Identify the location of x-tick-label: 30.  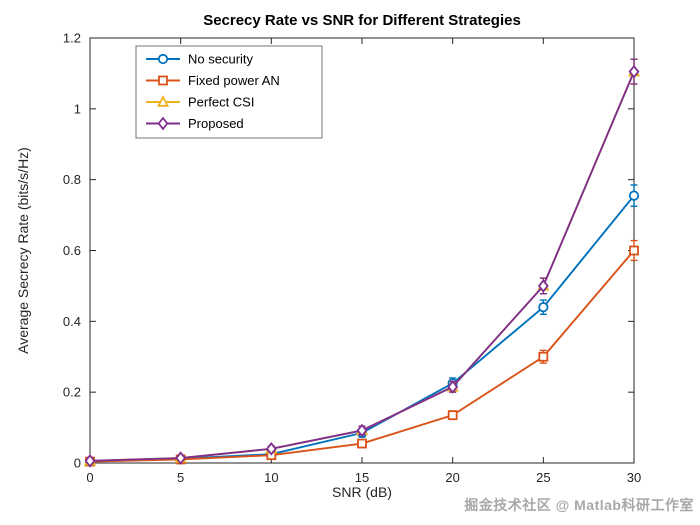
(634, 477).